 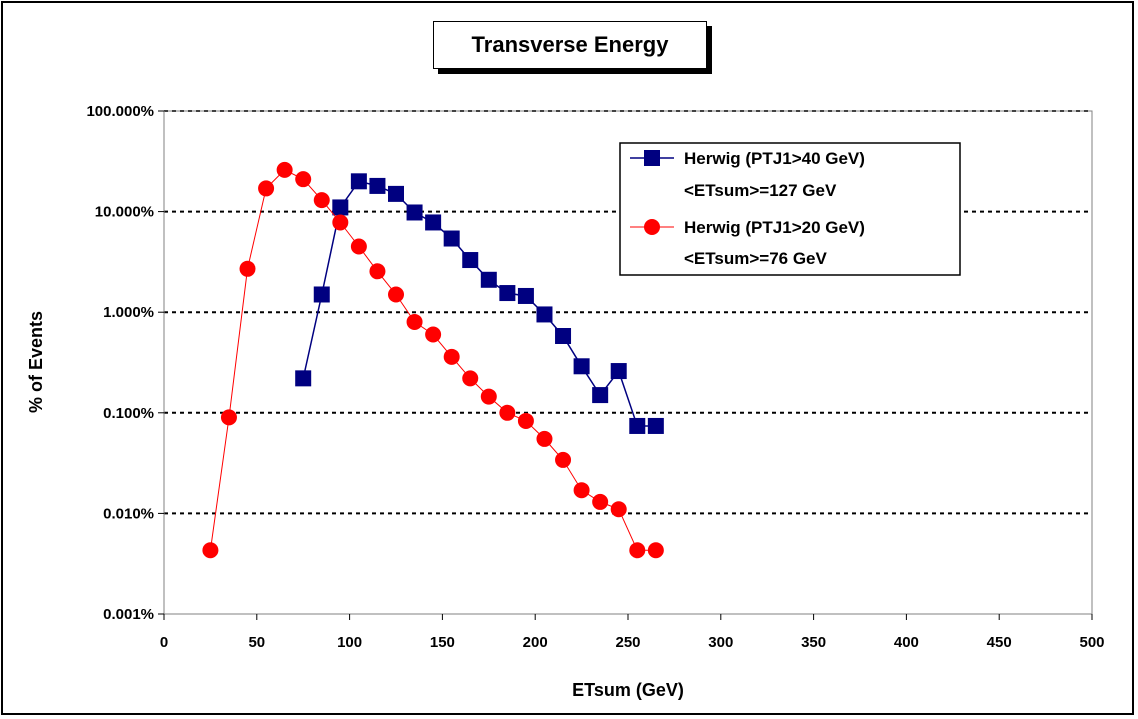 What do you see at coordinates (120, 111) in the screenshot?
I see `y-tick-label: 100.000%` at bounding box center [120, 111].